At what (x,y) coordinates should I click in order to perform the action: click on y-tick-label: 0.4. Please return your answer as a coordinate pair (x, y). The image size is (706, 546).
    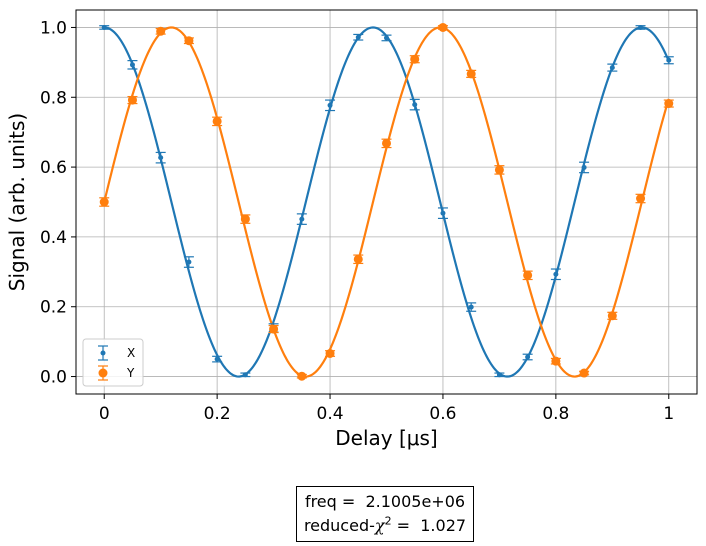
    Looking at the image, I should click on (53, 238).